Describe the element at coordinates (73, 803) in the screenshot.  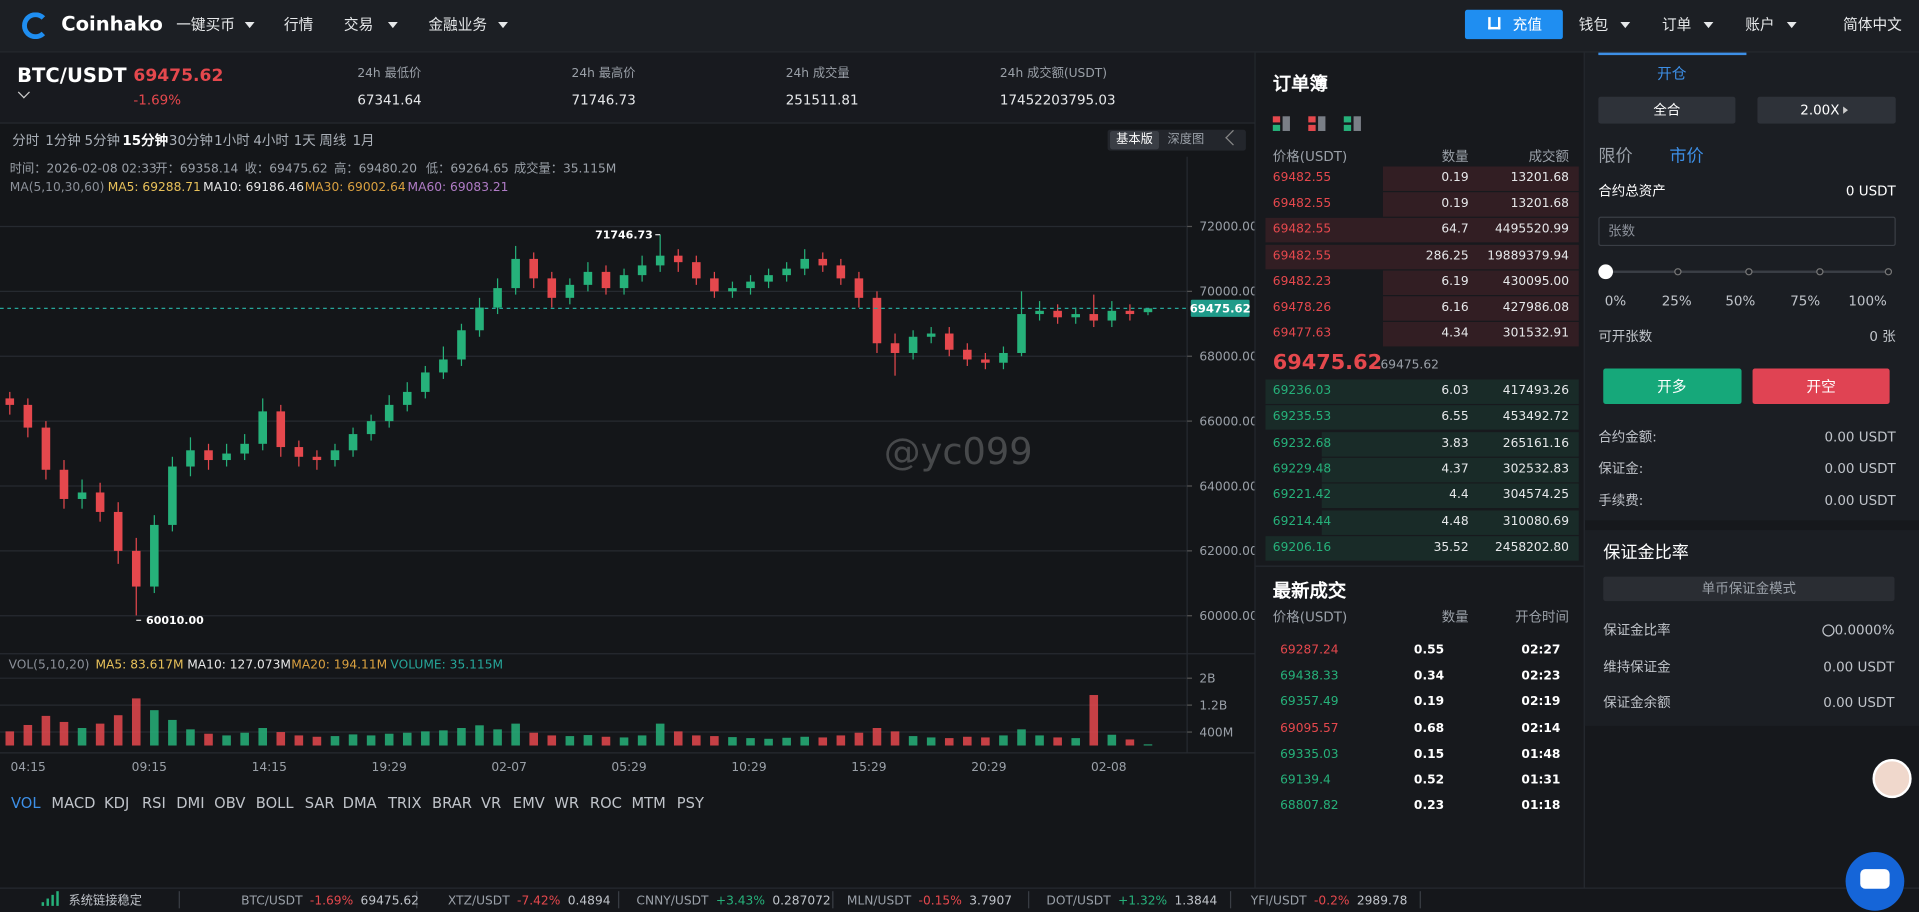
I see `indicator-tab: MACD` at that location.